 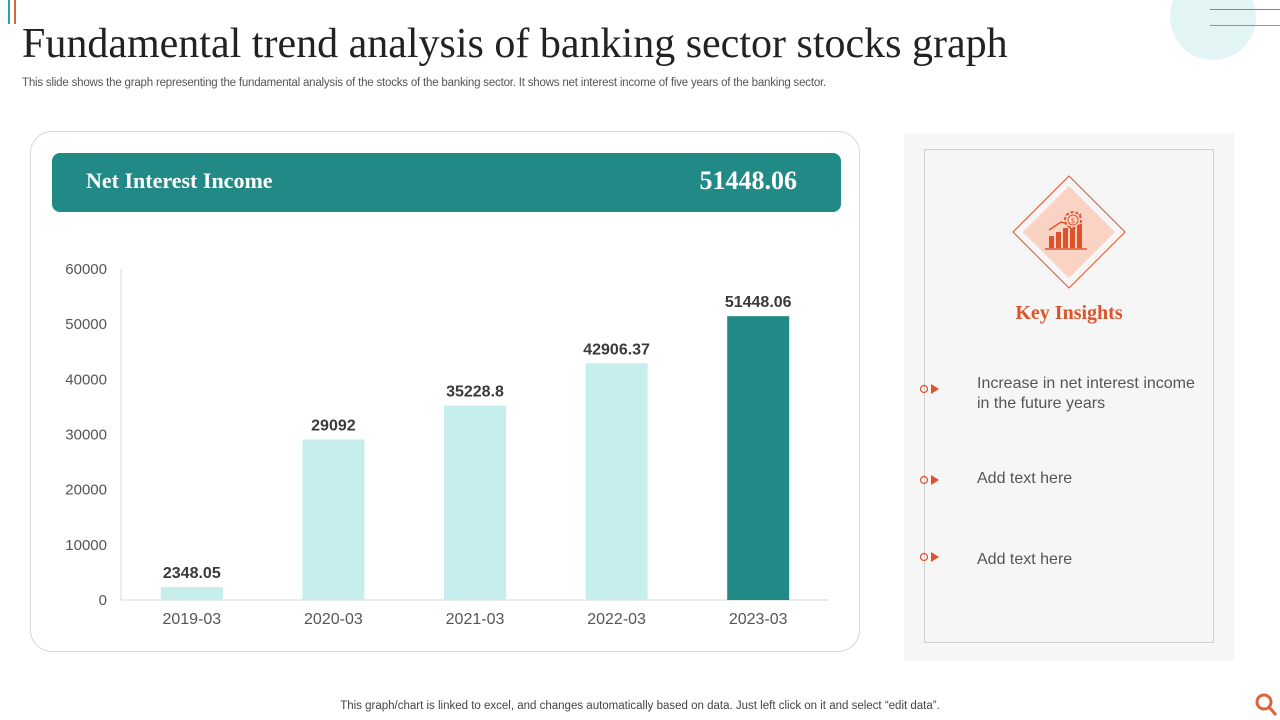 I want to click on x-tick-label: 2019-03, so click(x=191, y=619).